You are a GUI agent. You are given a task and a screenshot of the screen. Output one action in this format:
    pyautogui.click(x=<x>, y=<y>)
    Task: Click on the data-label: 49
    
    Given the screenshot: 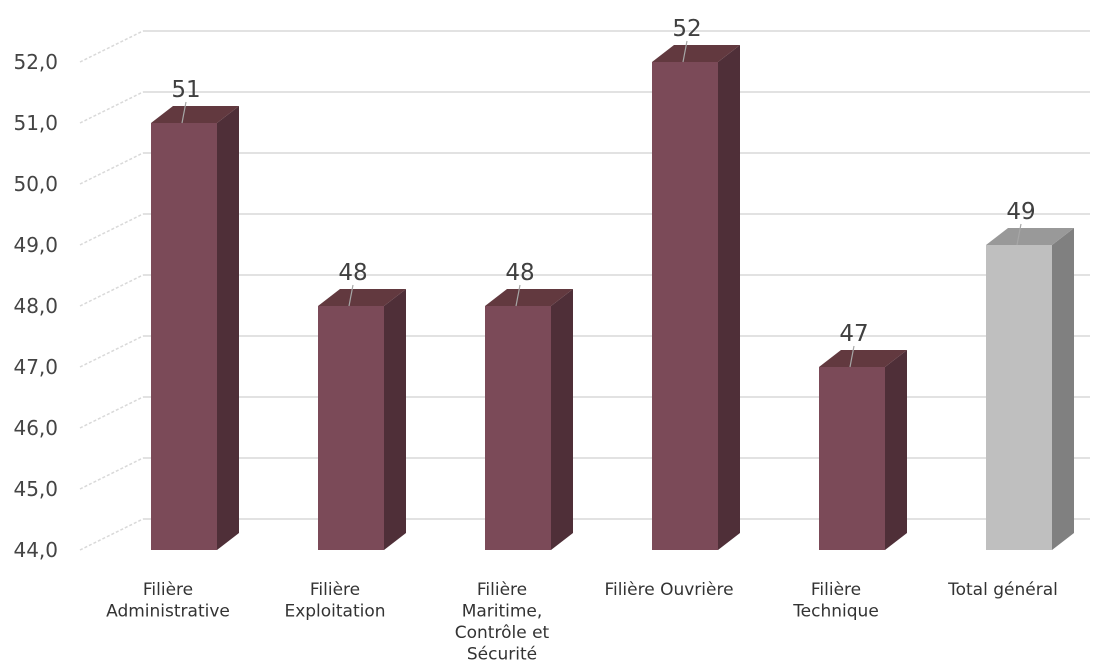 What is the action you would take?
    pyautogui.click(x=1020, y=212)
    